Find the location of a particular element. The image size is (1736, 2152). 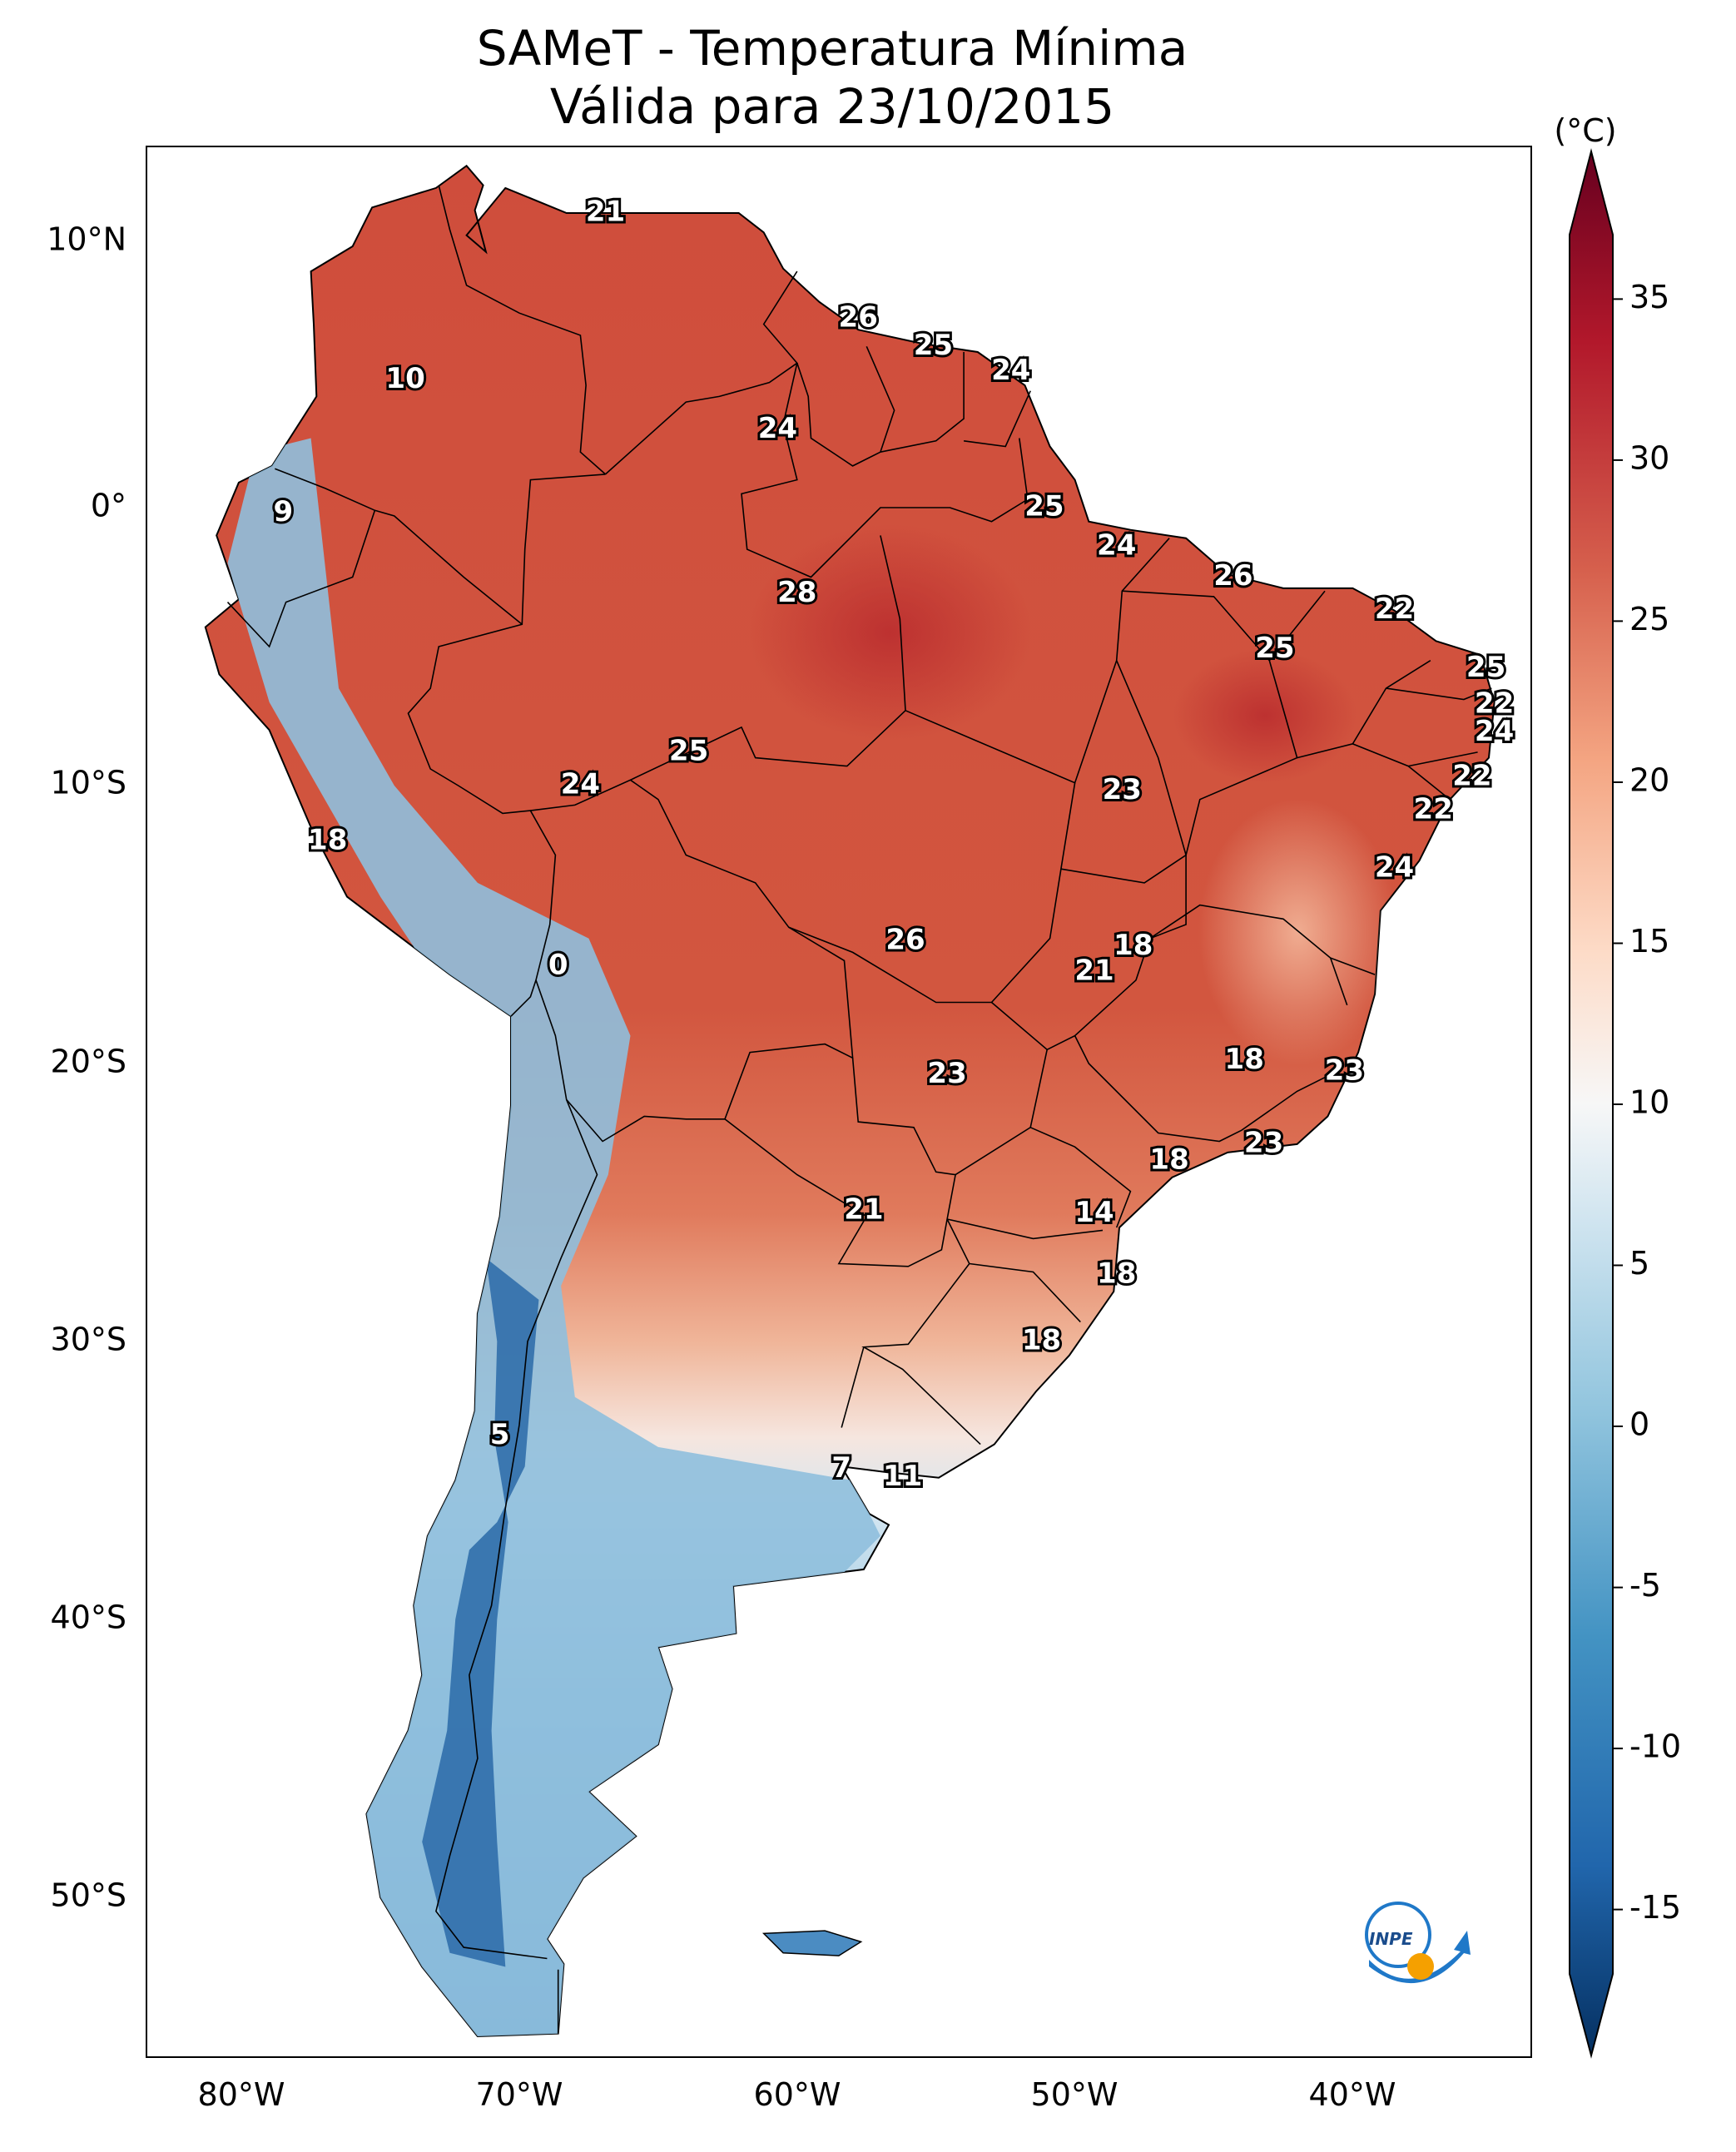

lat-label: 40°S is located at coordinates (88, 1617).